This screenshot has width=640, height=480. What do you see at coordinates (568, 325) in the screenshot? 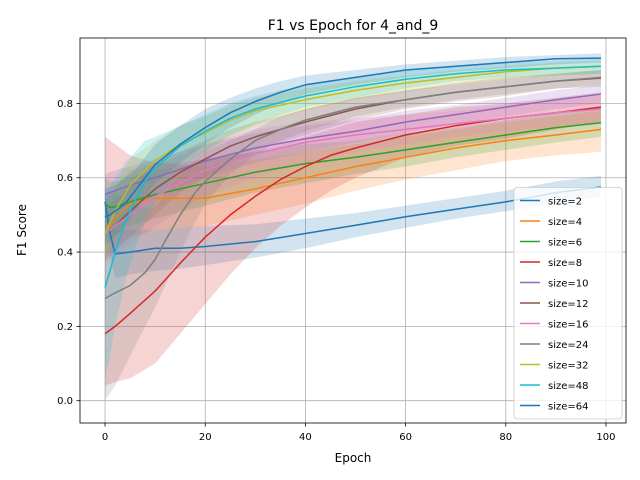
I see `legend-entry: size=16` at bounding box center [568, 325].